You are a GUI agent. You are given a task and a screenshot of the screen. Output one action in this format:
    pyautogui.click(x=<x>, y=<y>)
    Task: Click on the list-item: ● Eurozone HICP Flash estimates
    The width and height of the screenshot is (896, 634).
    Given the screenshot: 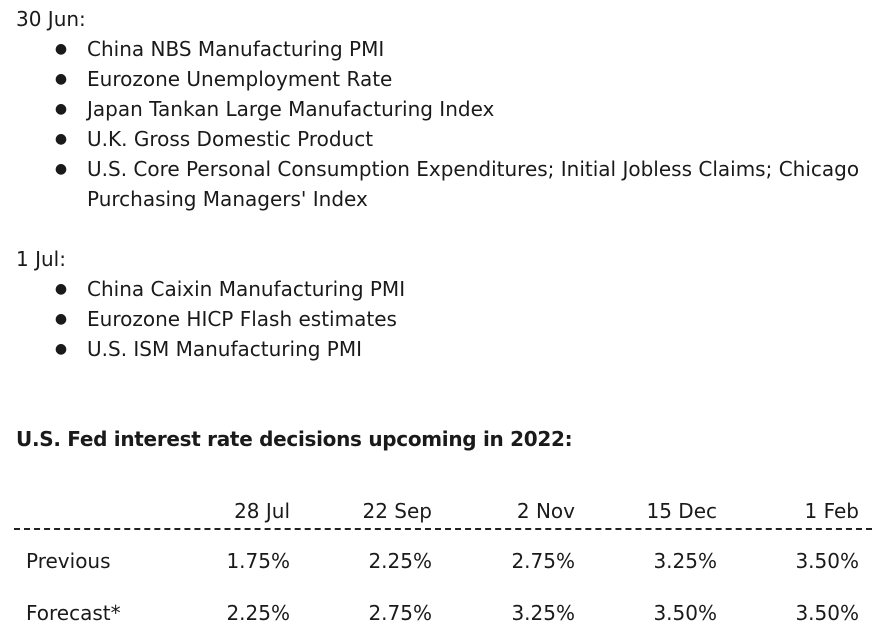 What is the action you would take?
    pyautogui.click(x=448, y=319)
    